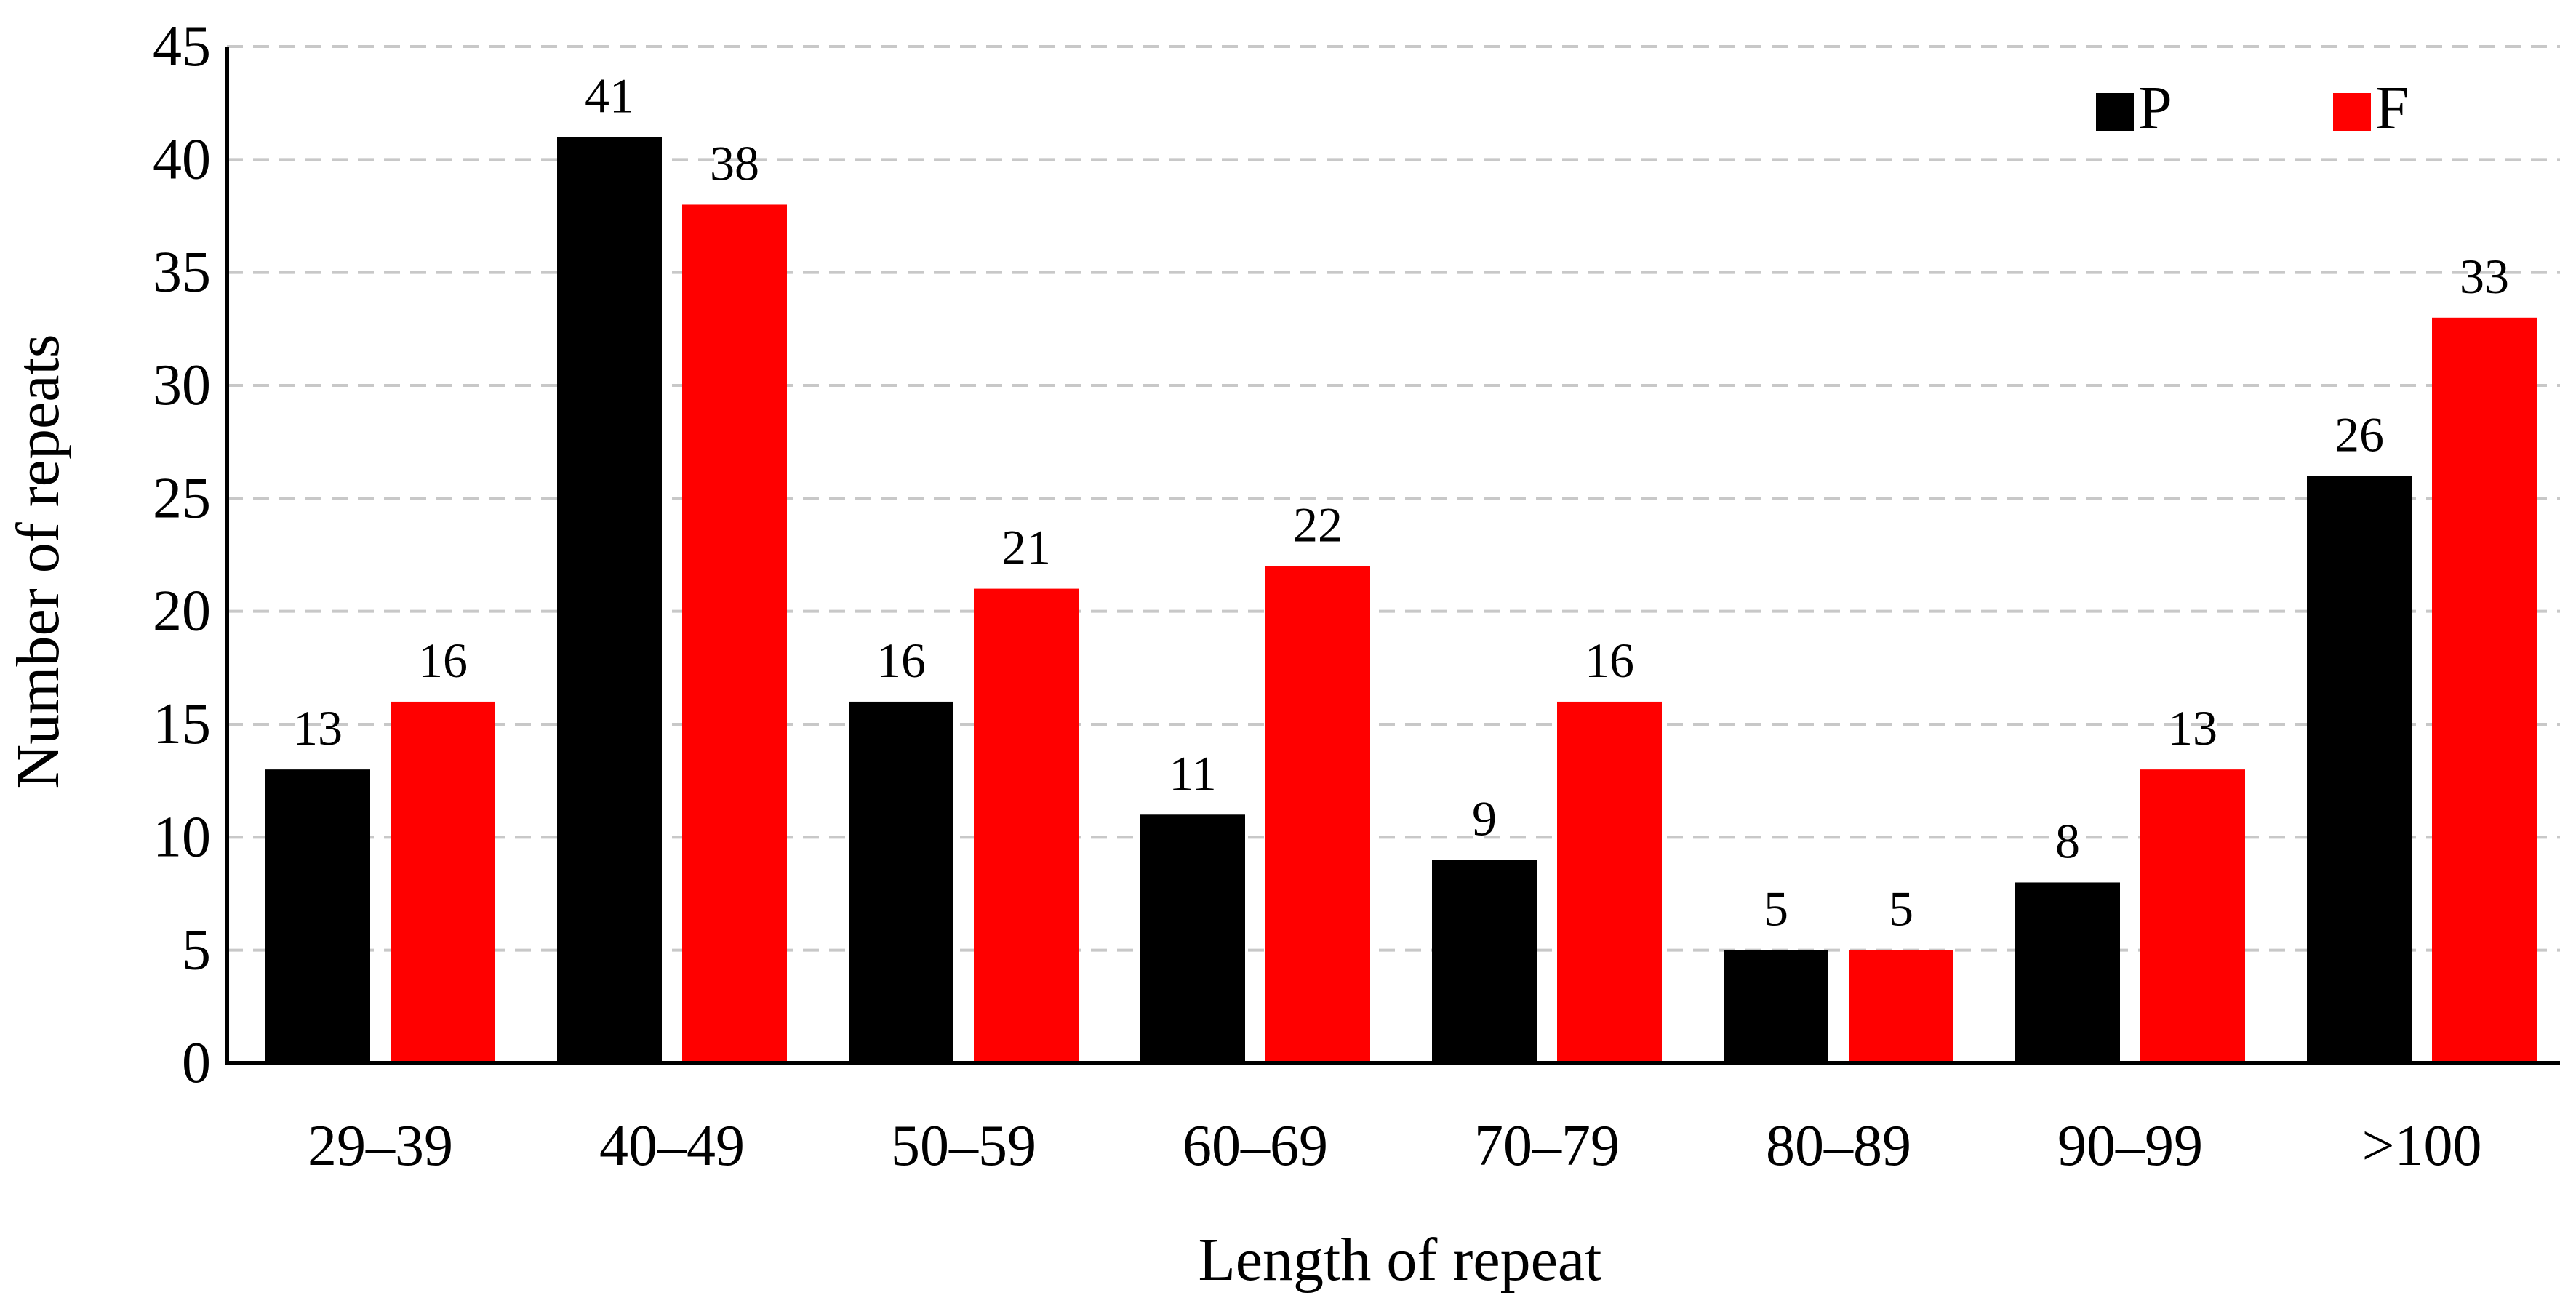  What do you see at coordinates (182, 837) in the screenshot?
I see `y-tick-label: 10` at bounding box center [182, 837].